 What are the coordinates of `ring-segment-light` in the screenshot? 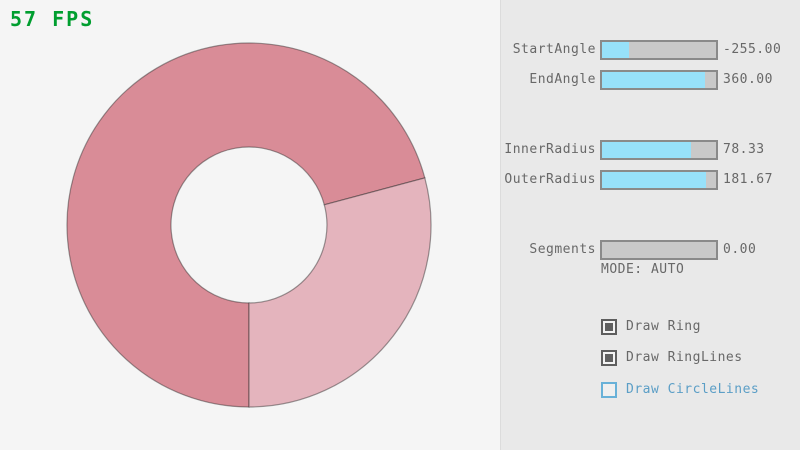 It's located at (340, 292).